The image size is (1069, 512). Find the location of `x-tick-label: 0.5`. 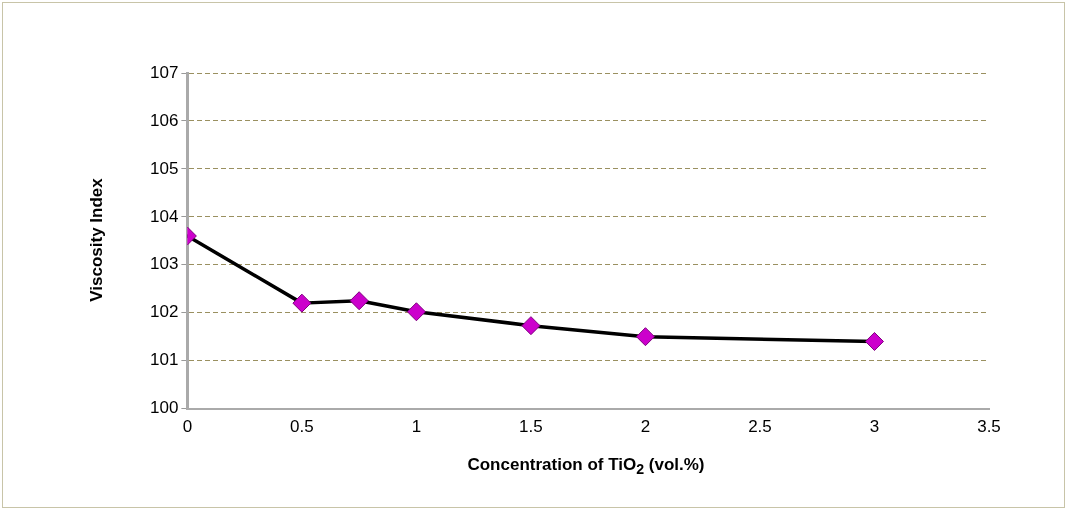

x-tick-label: 0.5 is located at coordinates (302, 427).